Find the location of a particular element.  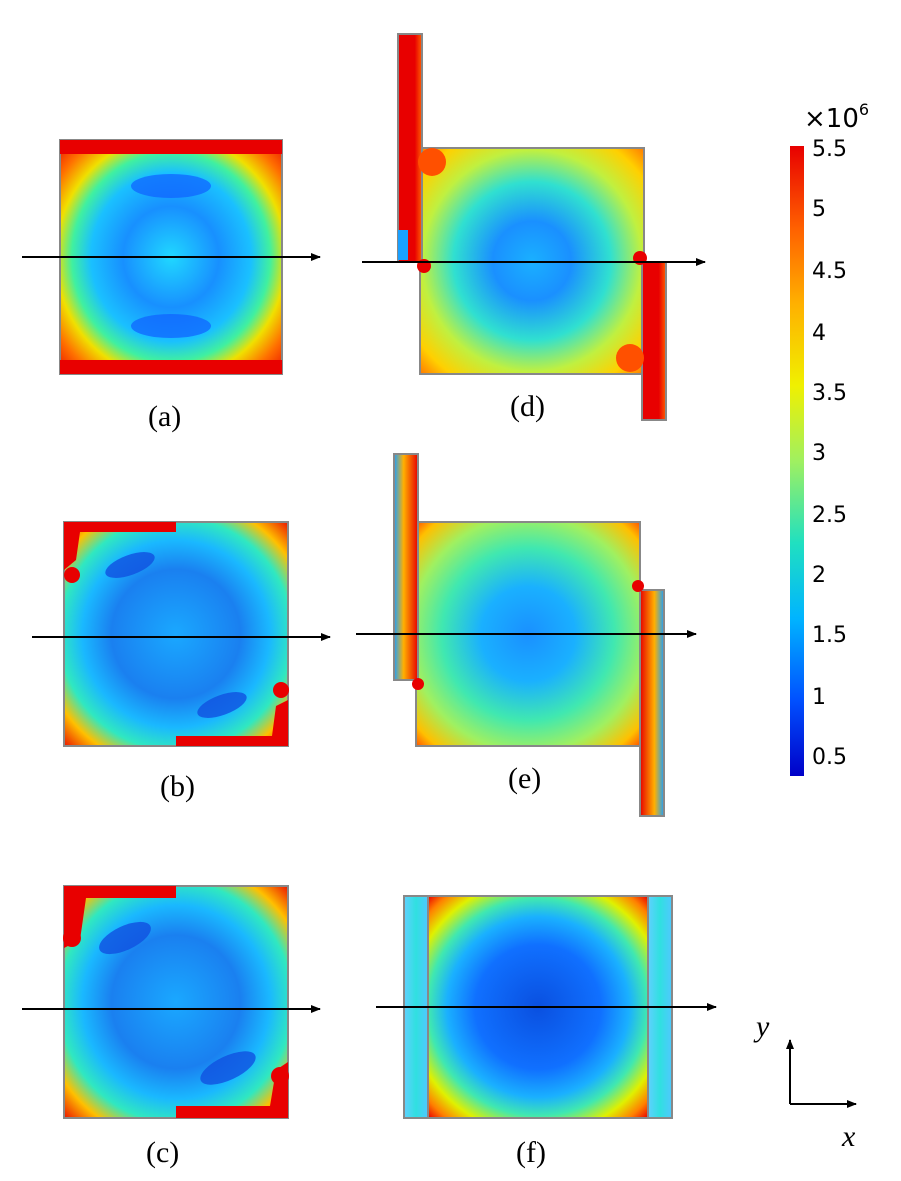

colorbar-multiplier-base: ×10 is located at coordinates (831, 119).